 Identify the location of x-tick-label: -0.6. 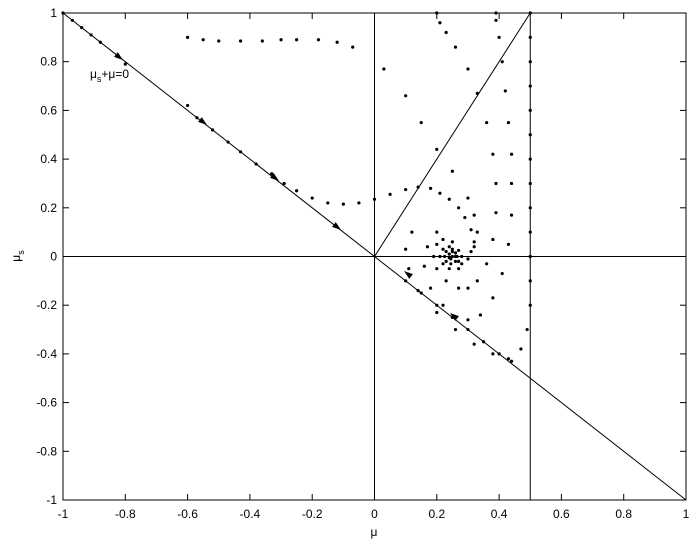
(187, 514).